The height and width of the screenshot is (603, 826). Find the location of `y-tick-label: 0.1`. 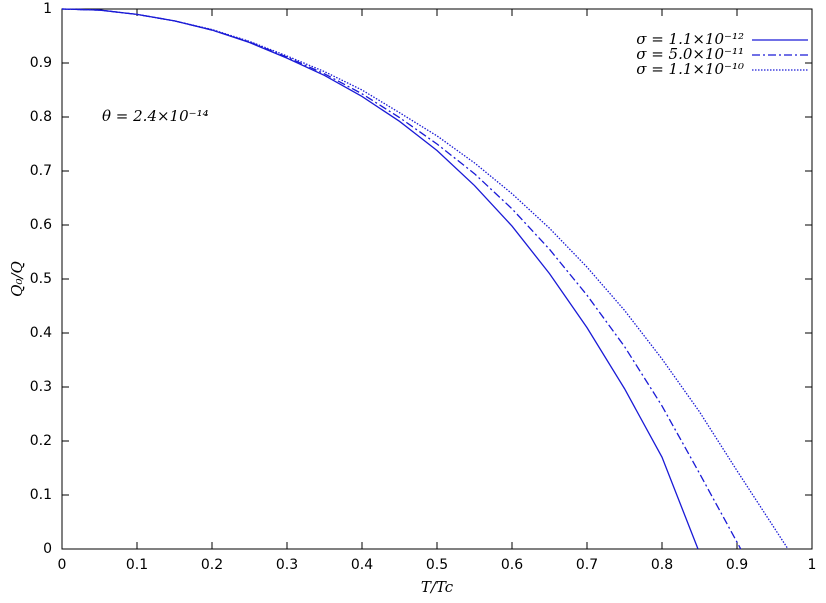

y-tick-label: 0.1 is located at coordinates (41, 495).